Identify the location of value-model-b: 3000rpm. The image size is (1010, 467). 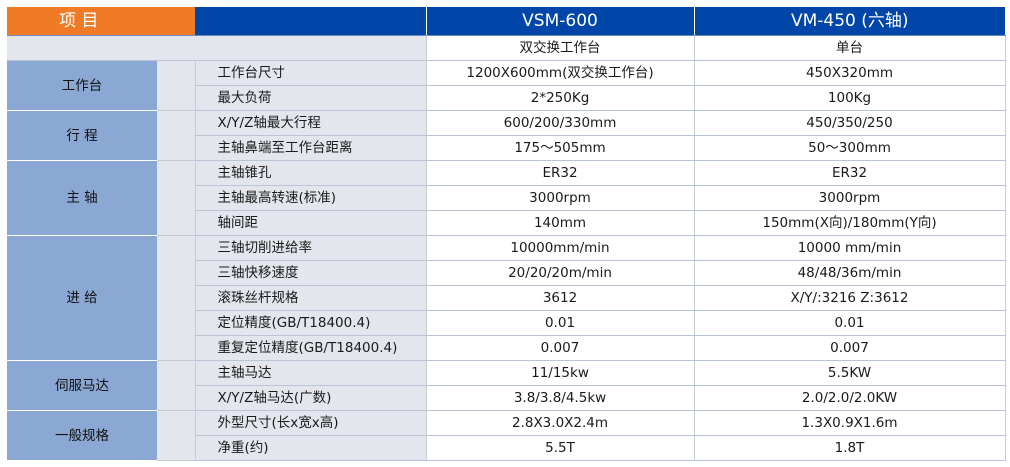
(849, 198).